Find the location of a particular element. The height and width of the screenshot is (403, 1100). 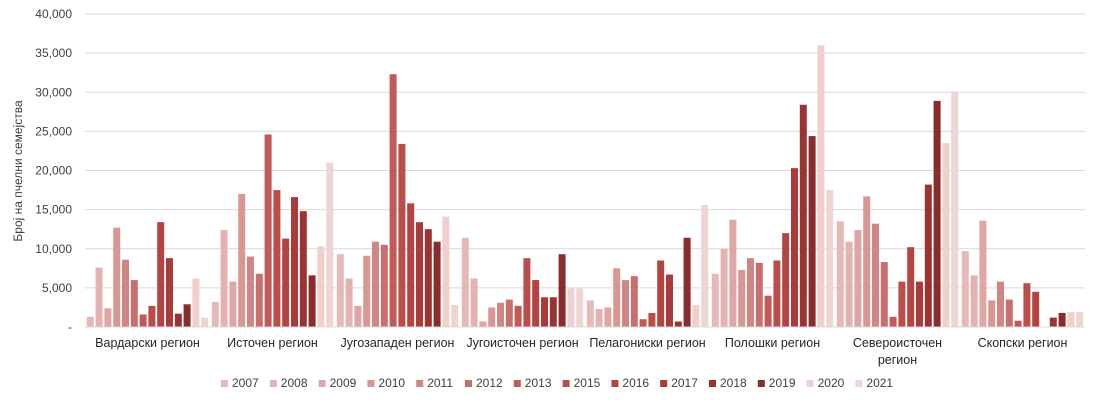

category-label: Вардарски регион is located at coordinates (147, 343).